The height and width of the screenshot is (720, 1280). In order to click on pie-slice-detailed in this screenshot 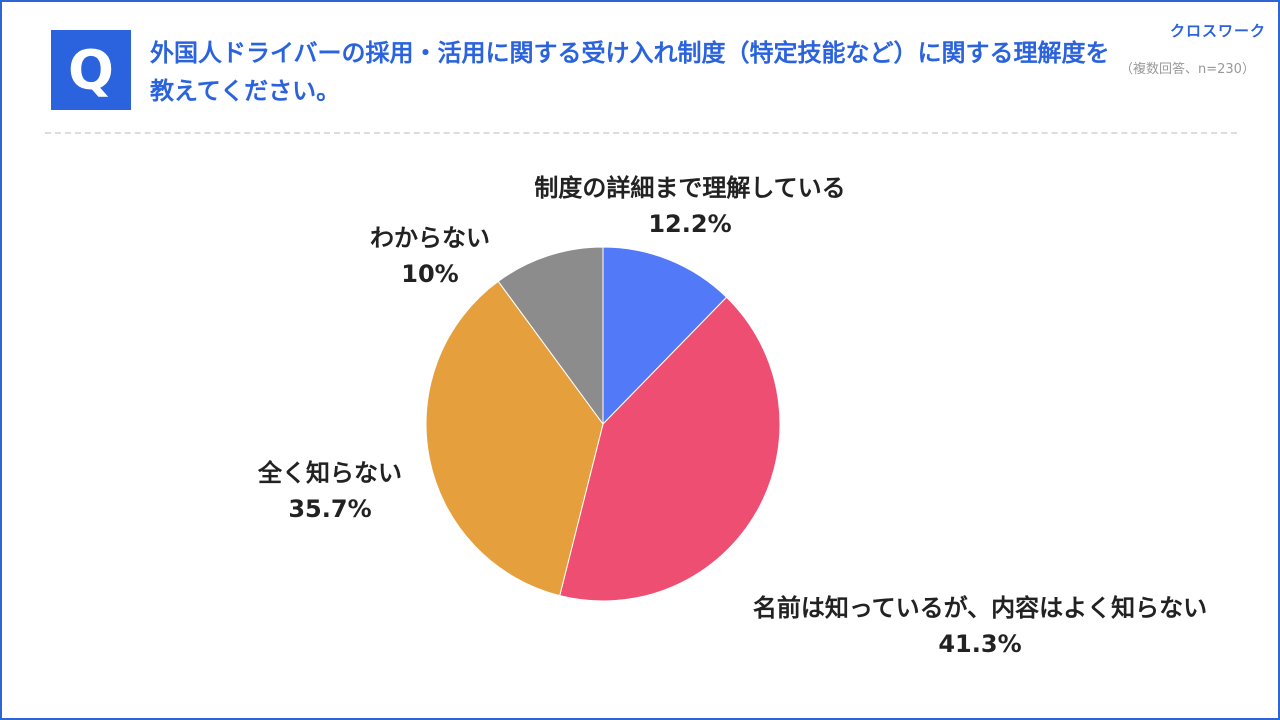, I will do `click(665, 336)`.